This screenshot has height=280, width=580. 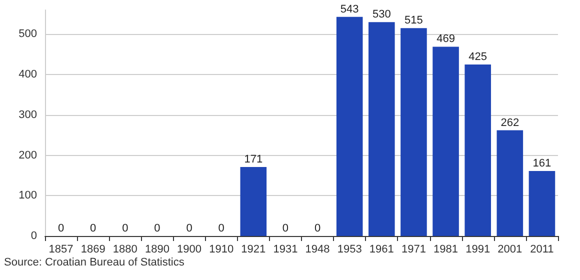 What do you see at coordinates (27, 114) in the screenshot?
I see `y-tick-label: 300` at bounding box center [27, 114].